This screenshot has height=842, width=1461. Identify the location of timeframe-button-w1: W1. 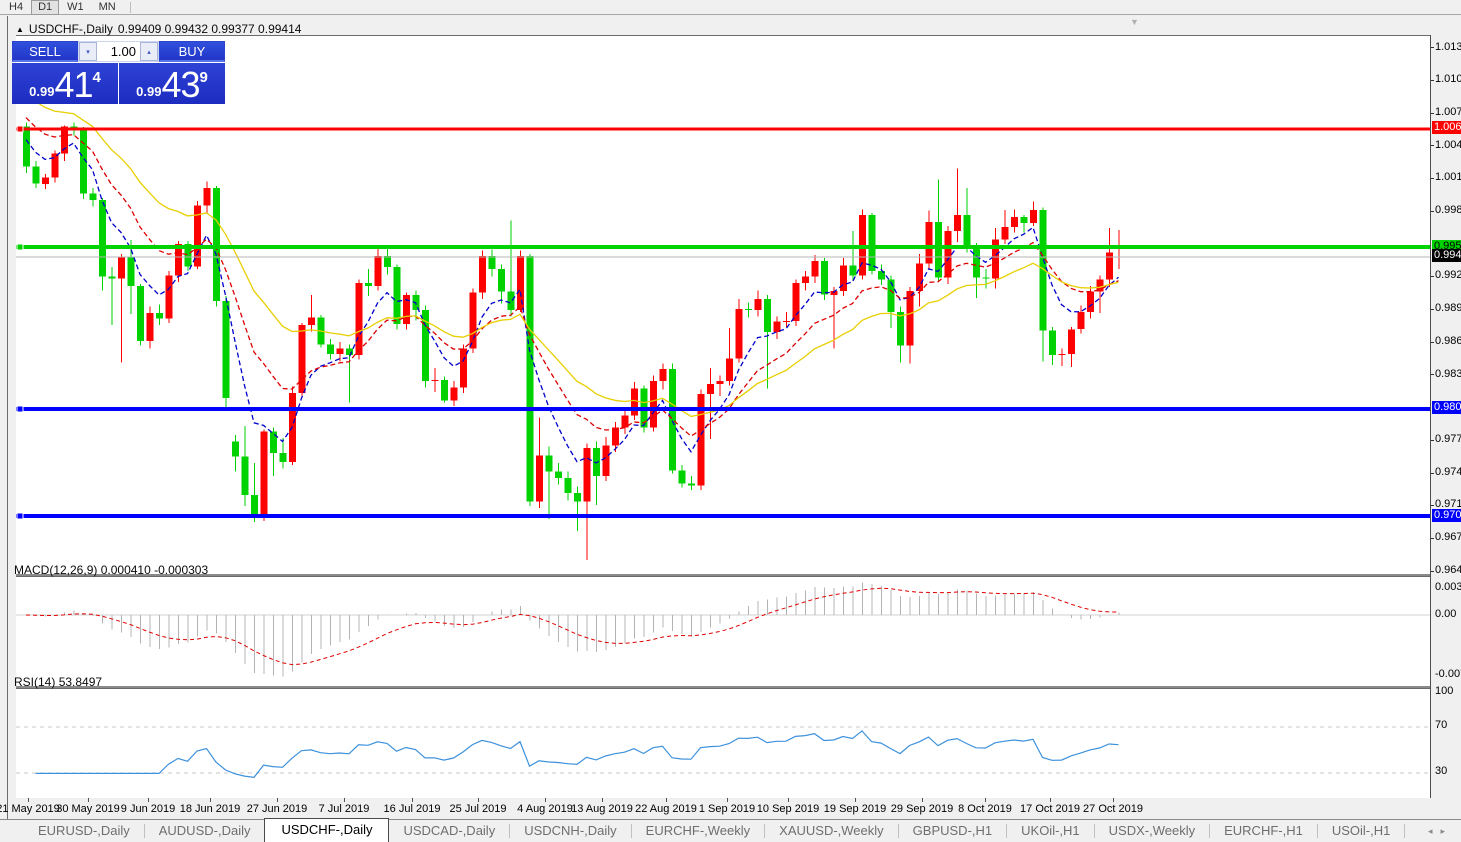
(75, 6).